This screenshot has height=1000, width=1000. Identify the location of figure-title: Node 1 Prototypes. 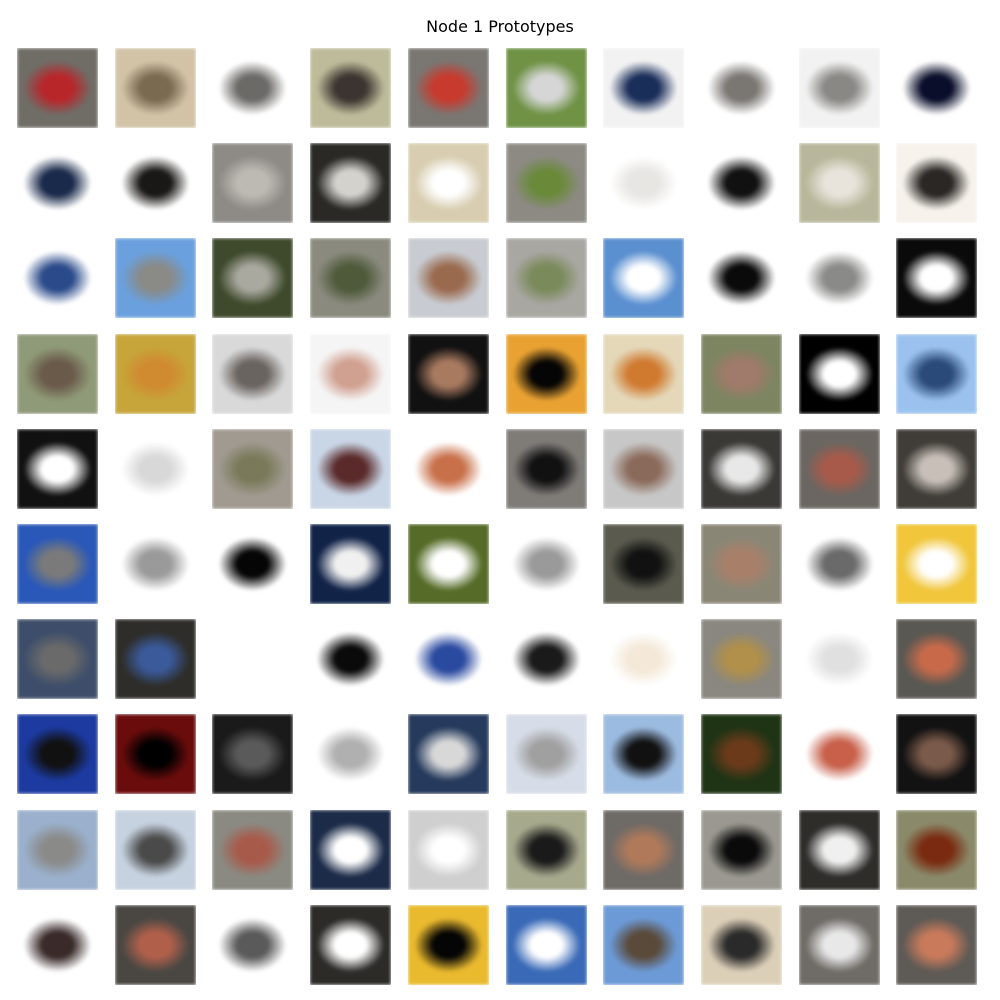
(500, 26).